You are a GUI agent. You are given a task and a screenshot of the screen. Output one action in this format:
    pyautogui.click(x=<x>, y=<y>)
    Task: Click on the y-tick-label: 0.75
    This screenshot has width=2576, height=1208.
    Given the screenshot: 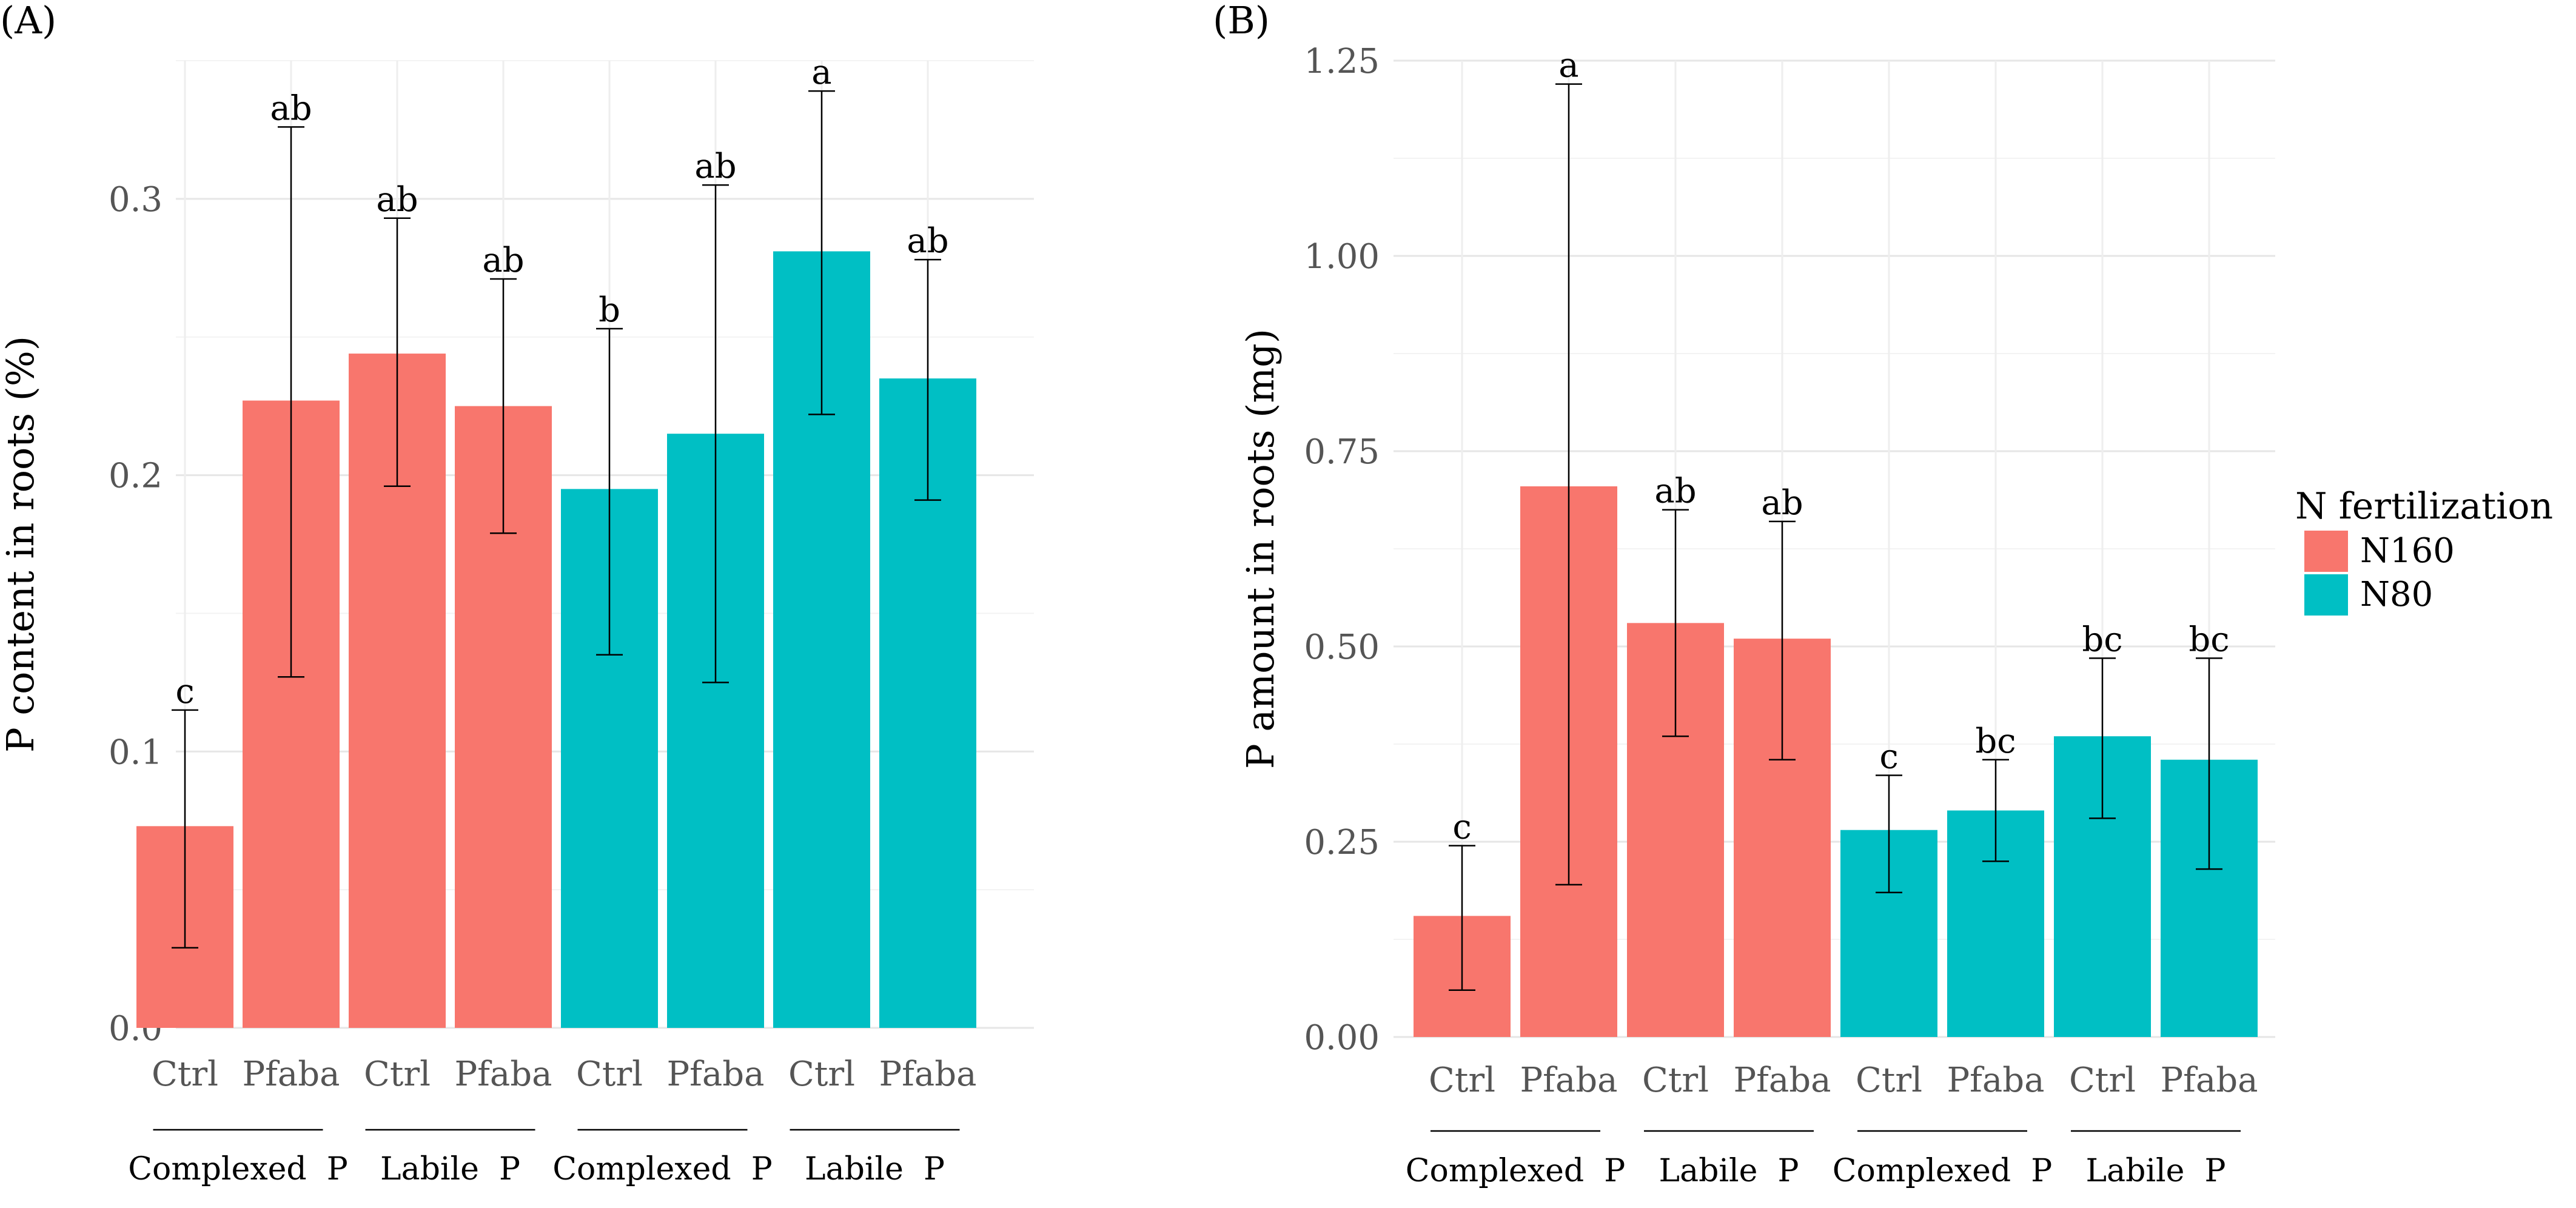 What is the action you would take?
    pyautogui.click(x=1342, y=452)
    